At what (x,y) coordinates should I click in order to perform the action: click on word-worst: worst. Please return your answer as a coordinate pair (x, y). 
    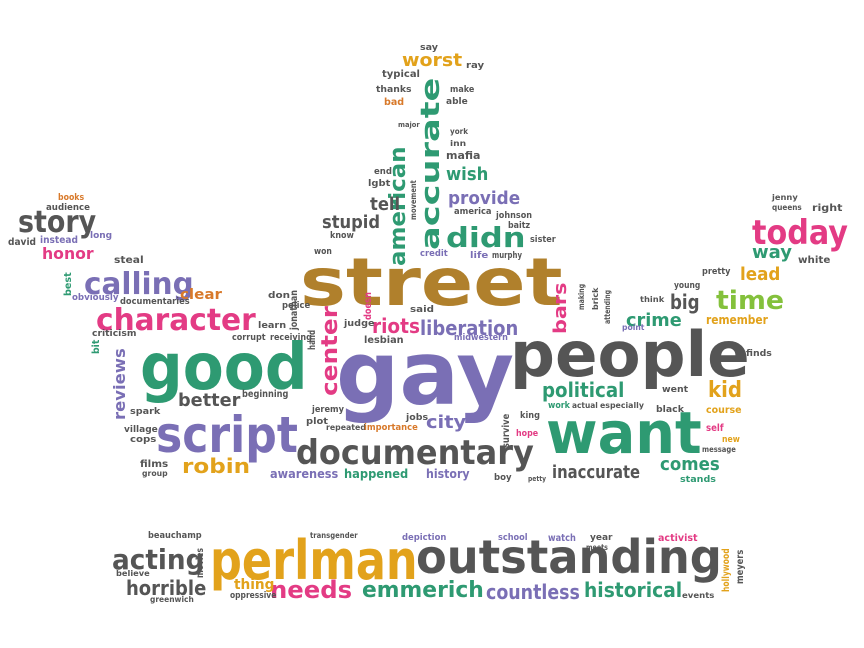
    Looking at the image, I should click on (432, 60).